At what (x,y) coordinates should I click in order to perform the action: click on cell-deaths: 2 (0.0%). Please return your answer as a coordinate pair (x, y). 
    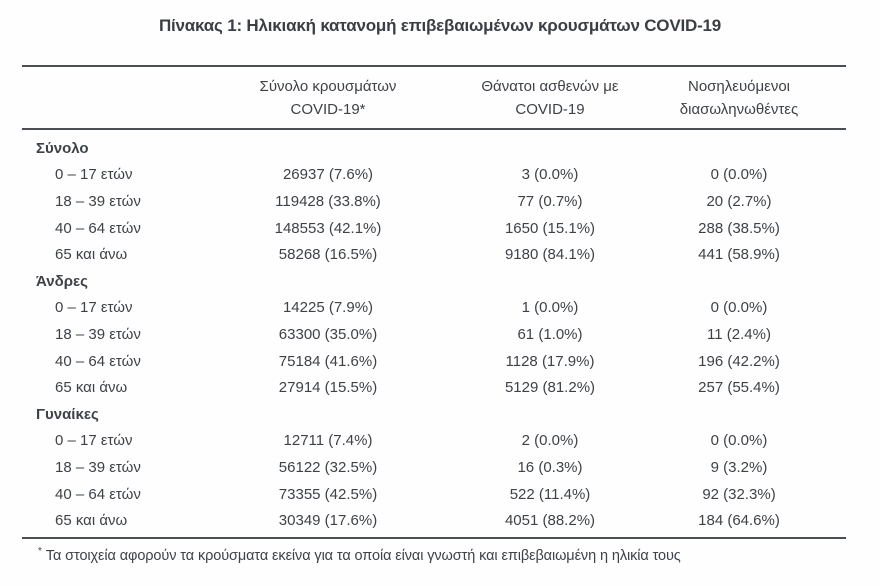
    Looking at the image, I should click on (550, 441).